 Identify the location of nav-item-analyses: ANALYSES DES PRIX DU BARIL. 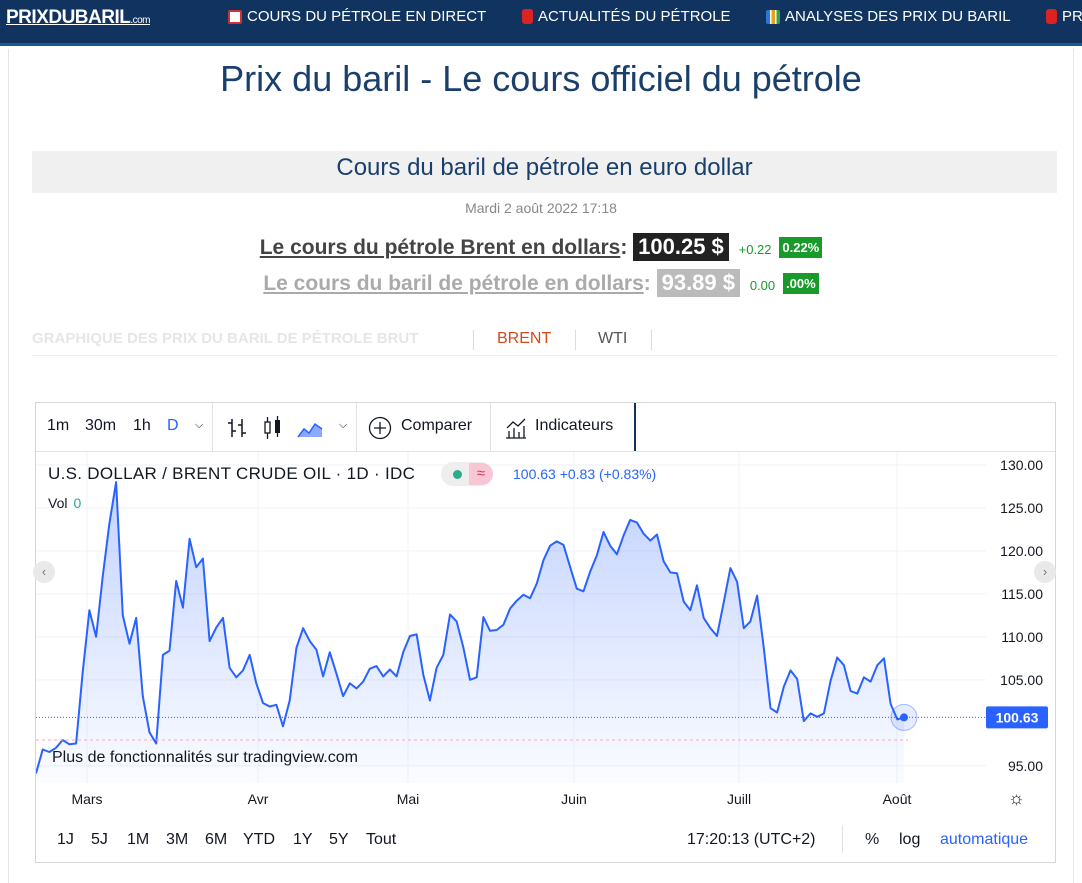
(888, 16).